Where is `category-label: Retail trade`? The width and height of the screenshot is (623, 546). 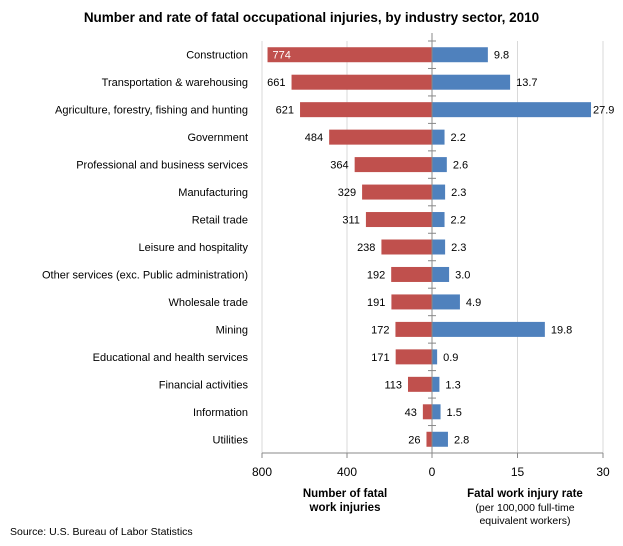
category-label: Retail trade is located at coordinates (220, 221).